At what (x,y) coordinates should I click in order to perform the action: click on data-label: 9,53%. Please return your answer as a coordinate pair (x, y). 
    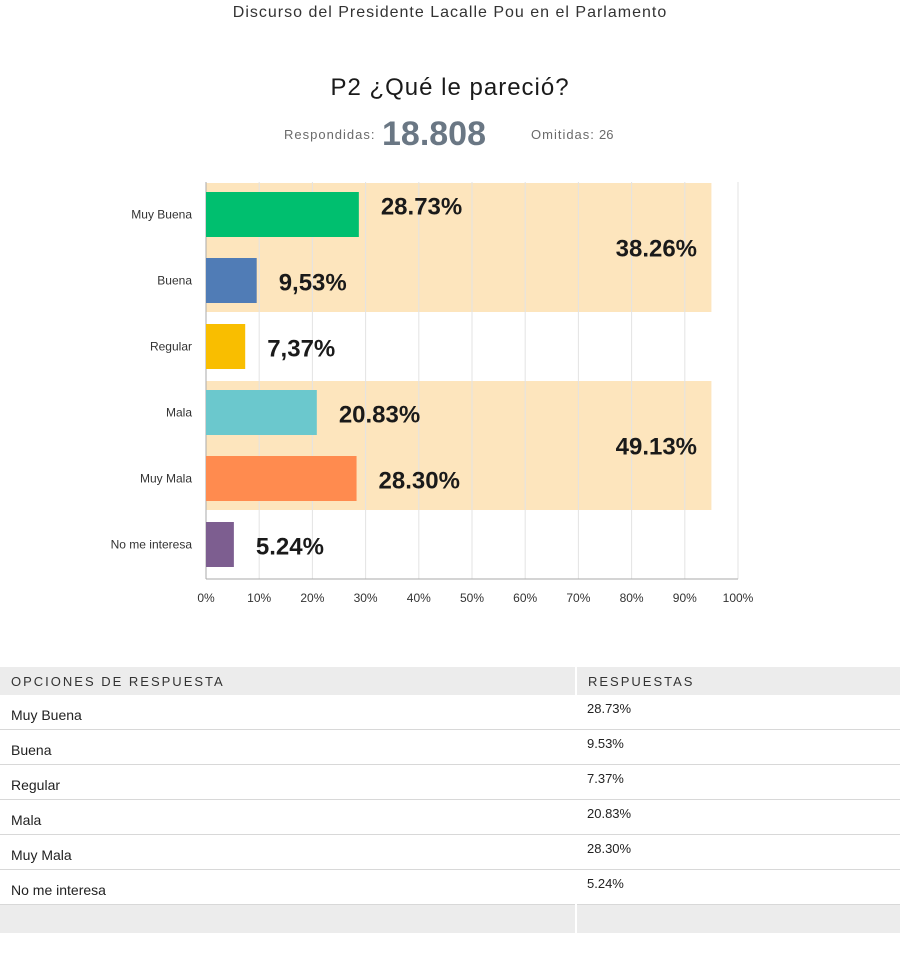
    Looking at the image, I should click on (313, 283).